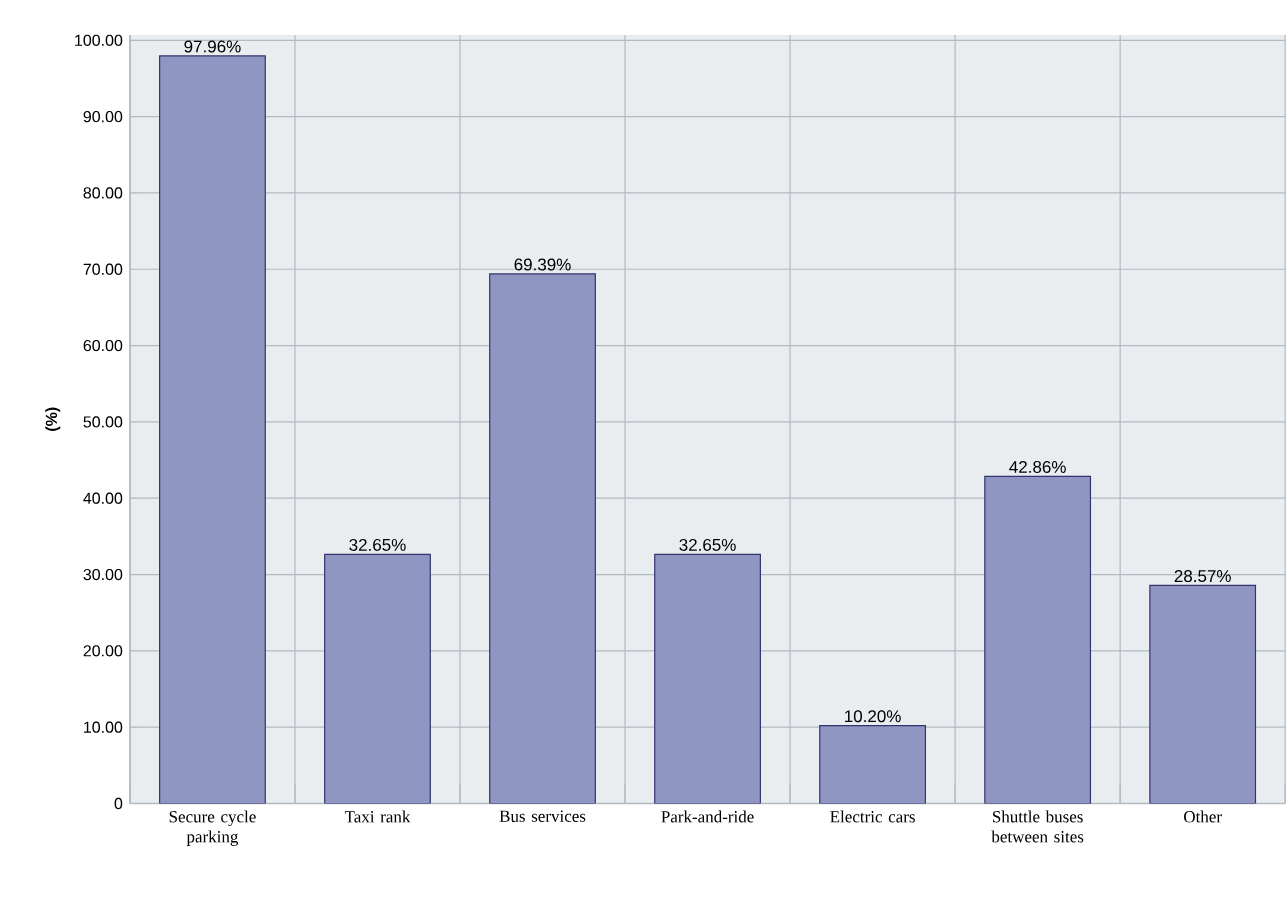 This screenshot has height=904, width=1286. What do you see at coordinates (103, 650) in the screenshot?
I see `y-tick-label: 20.00` at bounding box center [103, 650].